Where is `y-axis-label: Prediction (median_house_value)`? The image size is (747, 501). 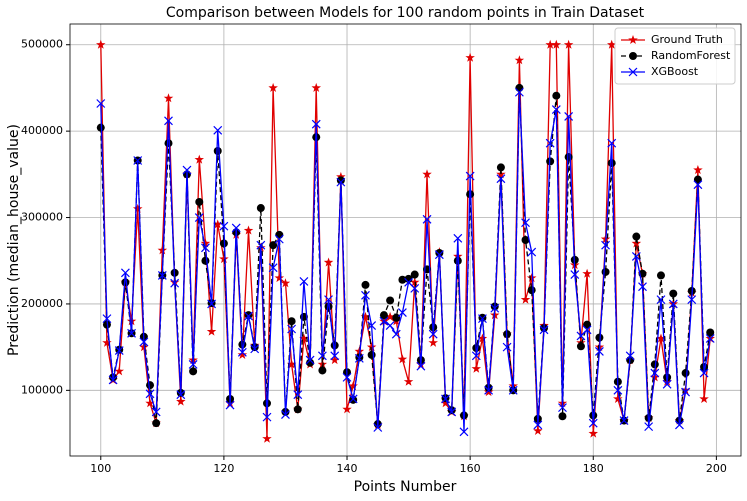 y-axis-label: Prediction (median_house_value) is located at coordinates (14, 240).